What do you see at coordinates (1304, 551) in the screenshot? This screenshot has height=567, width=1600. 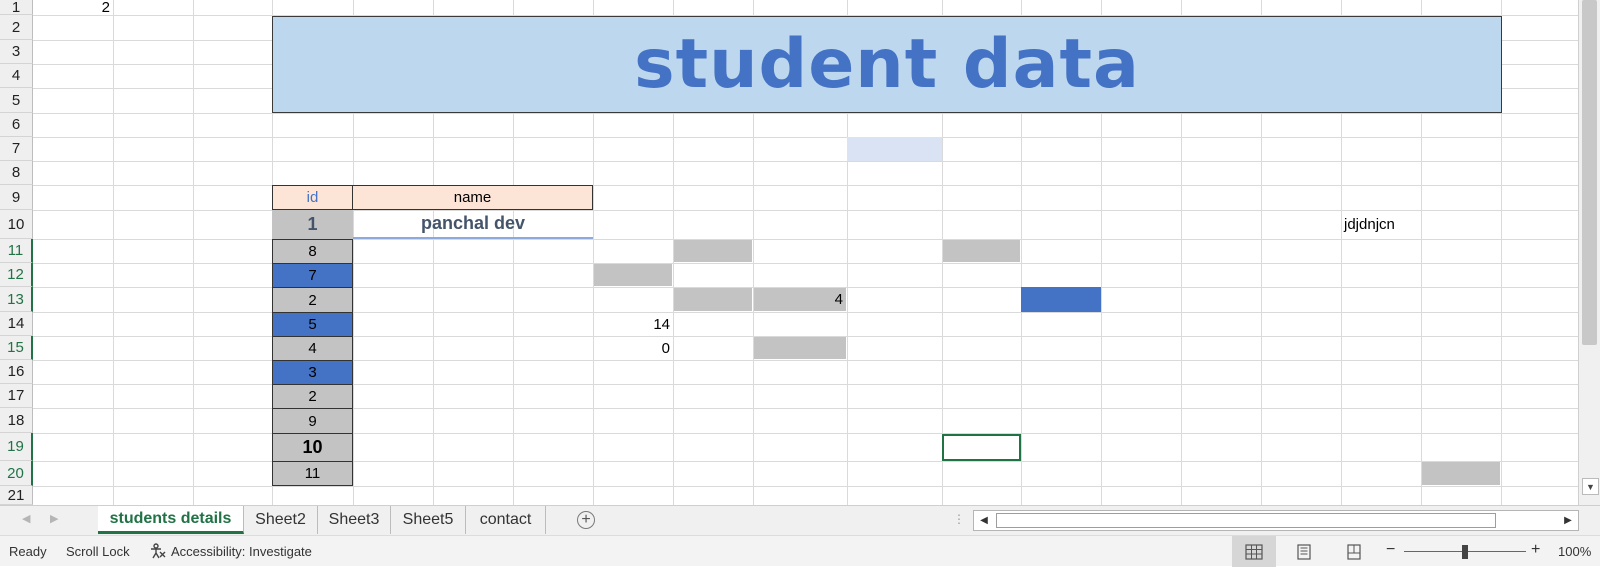 I see `page-layout-view-icon` at bounding box center [1304, 551].